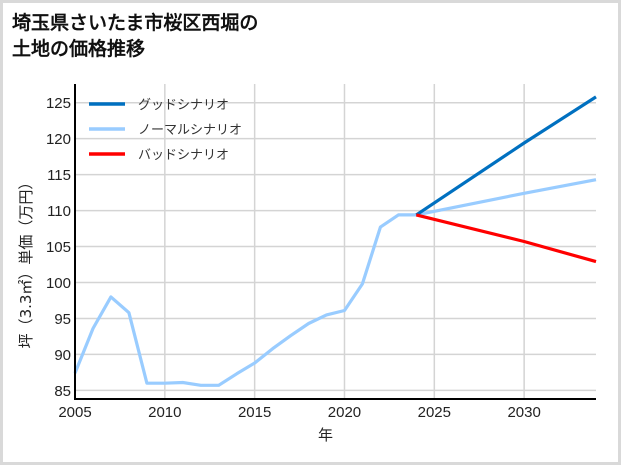  I want to click on y-tick-label: 105, so click(58, 247).